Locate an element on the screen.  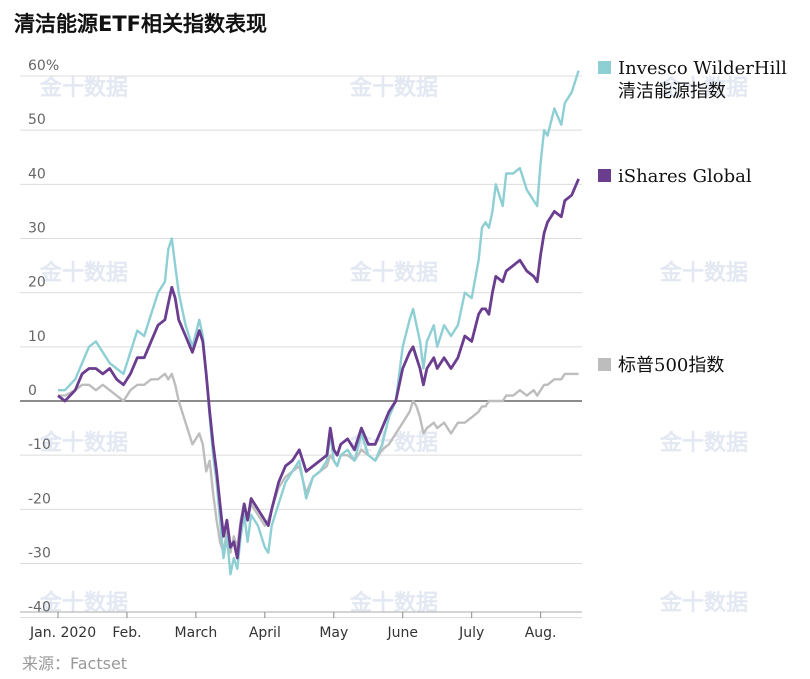
y-tick-label: 10 is located at coordinates (37, 337).